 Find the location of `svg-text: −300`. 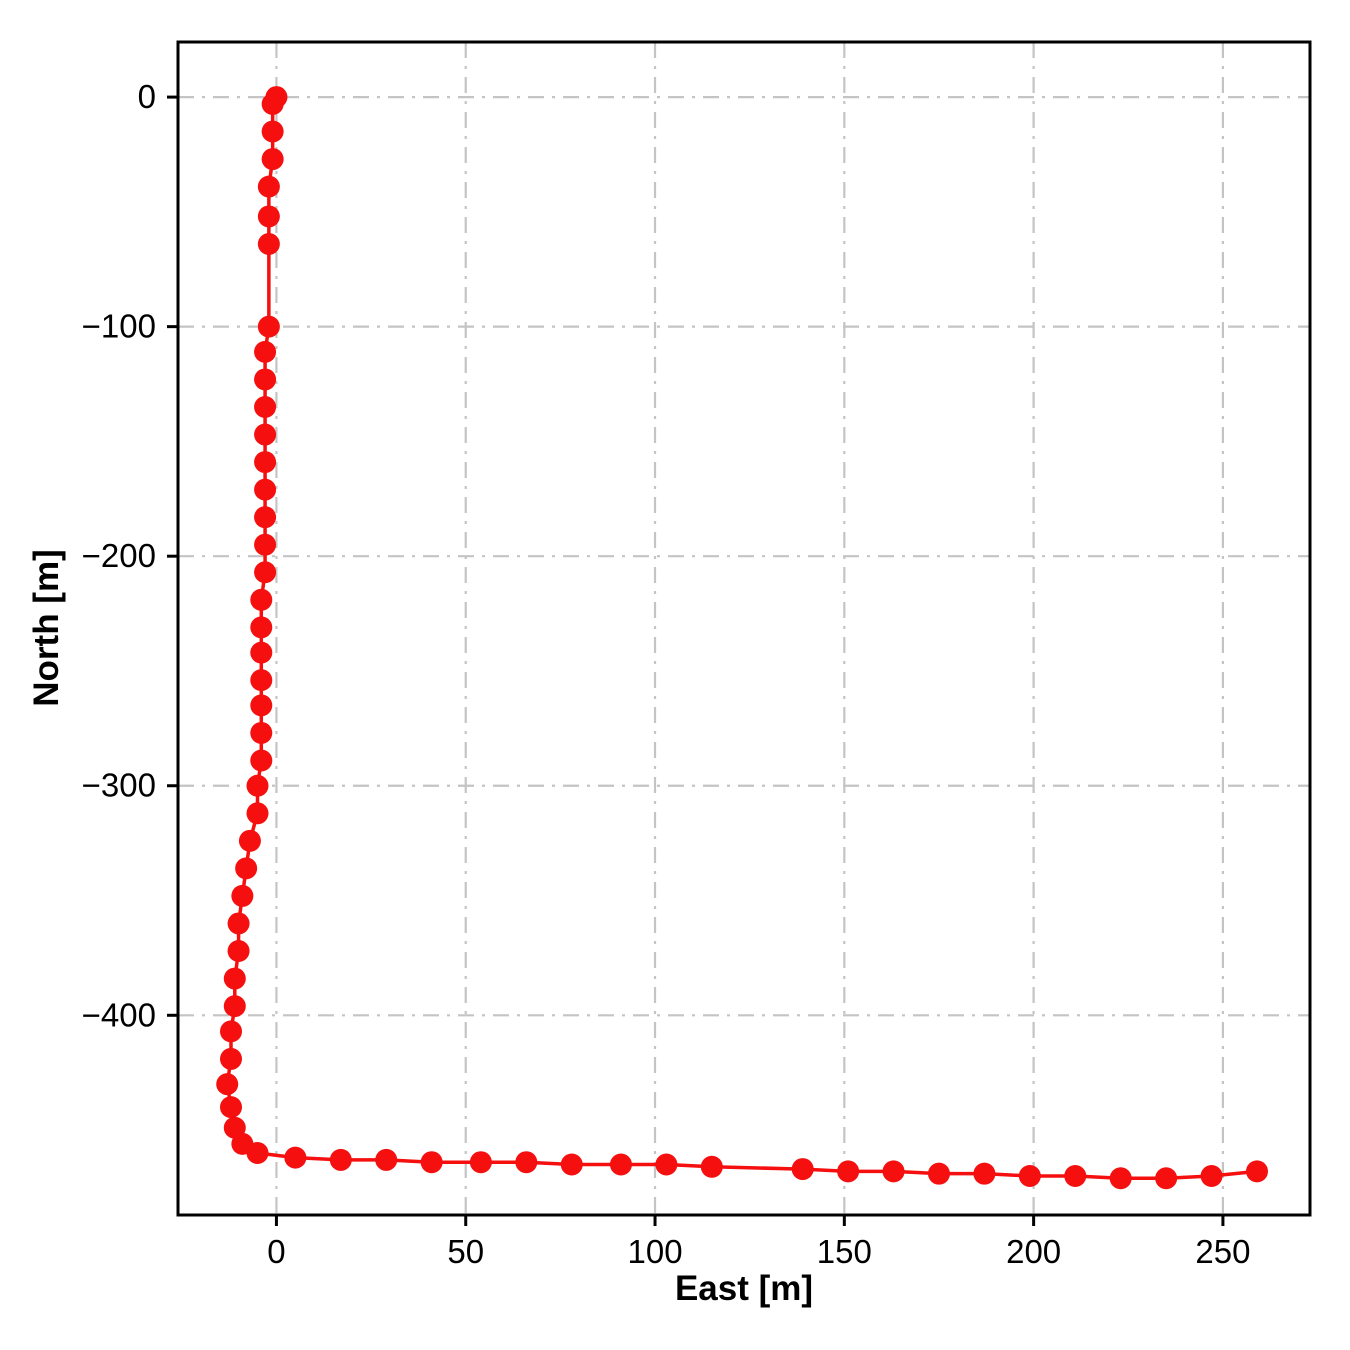

svg-text: −300 is located at coordinates (119, 785).